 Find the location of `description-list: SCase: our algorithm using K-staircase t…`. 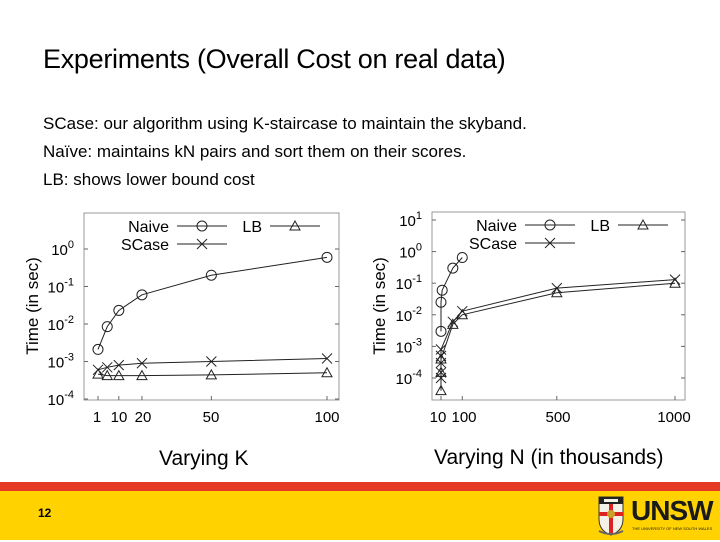

description-list: SCase: our algorithm using K-staircase t… is located at coordinates (285, 152).